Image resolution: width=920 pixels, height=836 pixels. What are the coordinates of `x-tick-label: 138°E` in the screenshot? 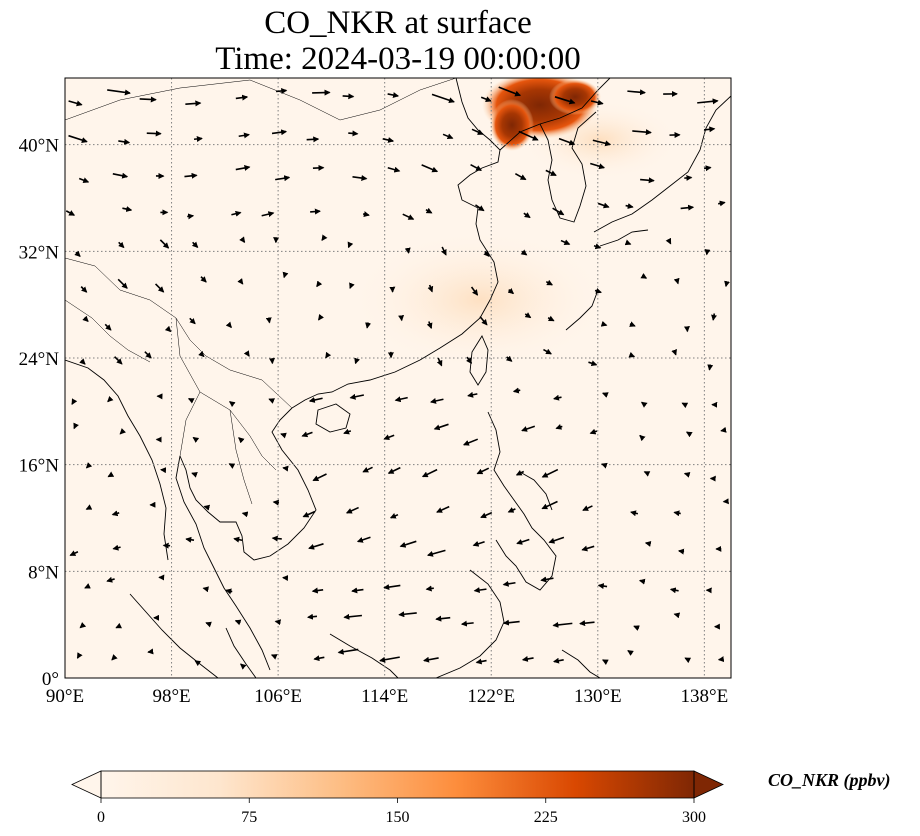 It's located at (705, 696).